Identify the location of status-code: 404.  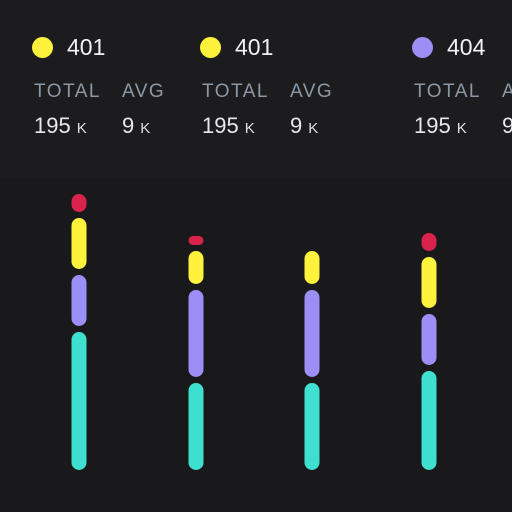
(466, 46).